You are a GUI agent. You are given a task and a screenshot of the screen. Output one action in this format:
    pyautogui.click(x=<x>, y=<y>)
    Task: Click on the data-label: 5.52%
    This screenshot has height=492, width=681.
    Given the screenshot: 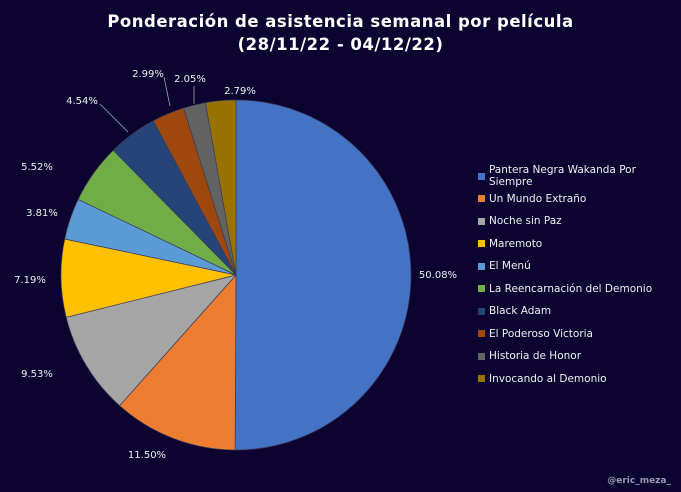 What is the action you would take?
    pyautogui.click(x=37, y=167)
    